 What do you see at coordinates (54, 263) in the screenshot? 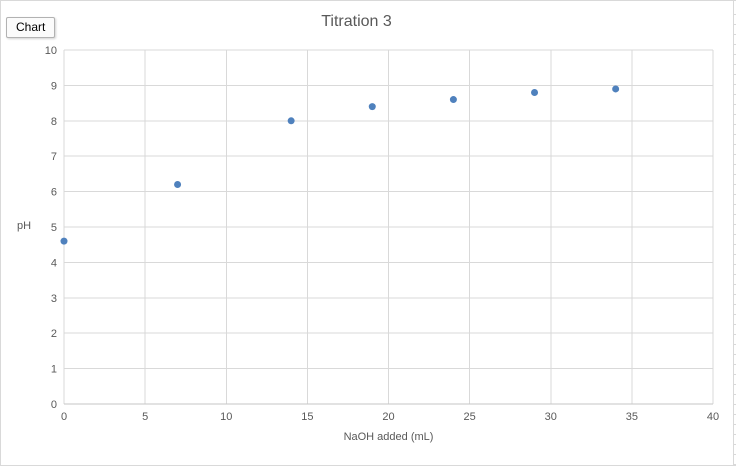
I see `y-tick-label: 4` at bounding box center [54, 263].